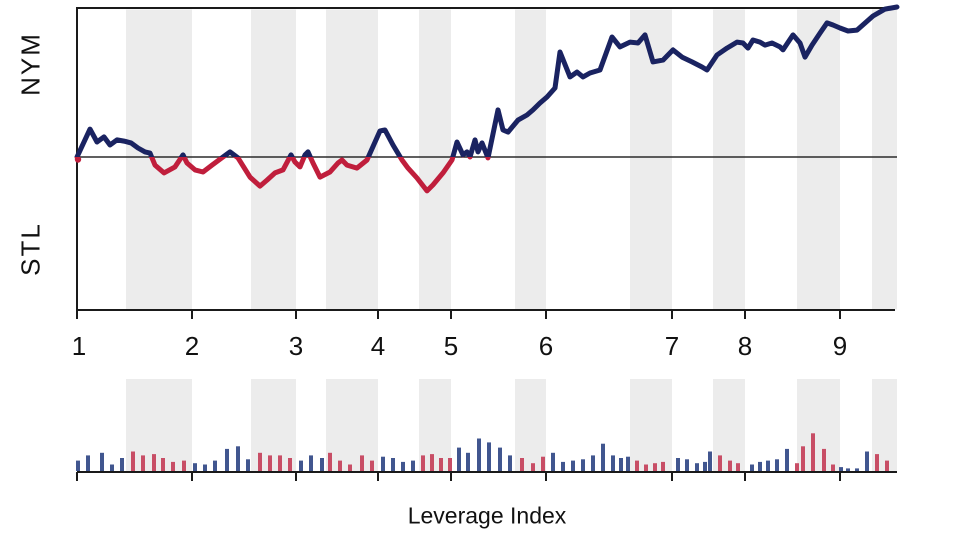 The height and width of the screenshot is (550, 960). I want to click on y-axis-label-bottom-team: STL, so click(30, 249).